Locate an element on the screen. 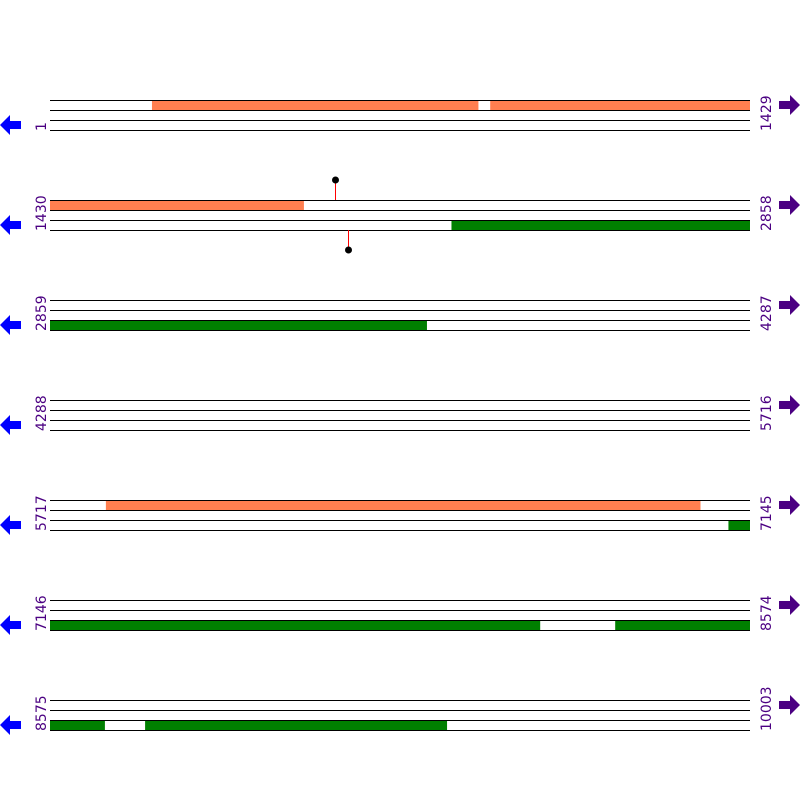 The image size is (800, 800). sequence-row: 5717 7145 is located at coordinates (400, 515).